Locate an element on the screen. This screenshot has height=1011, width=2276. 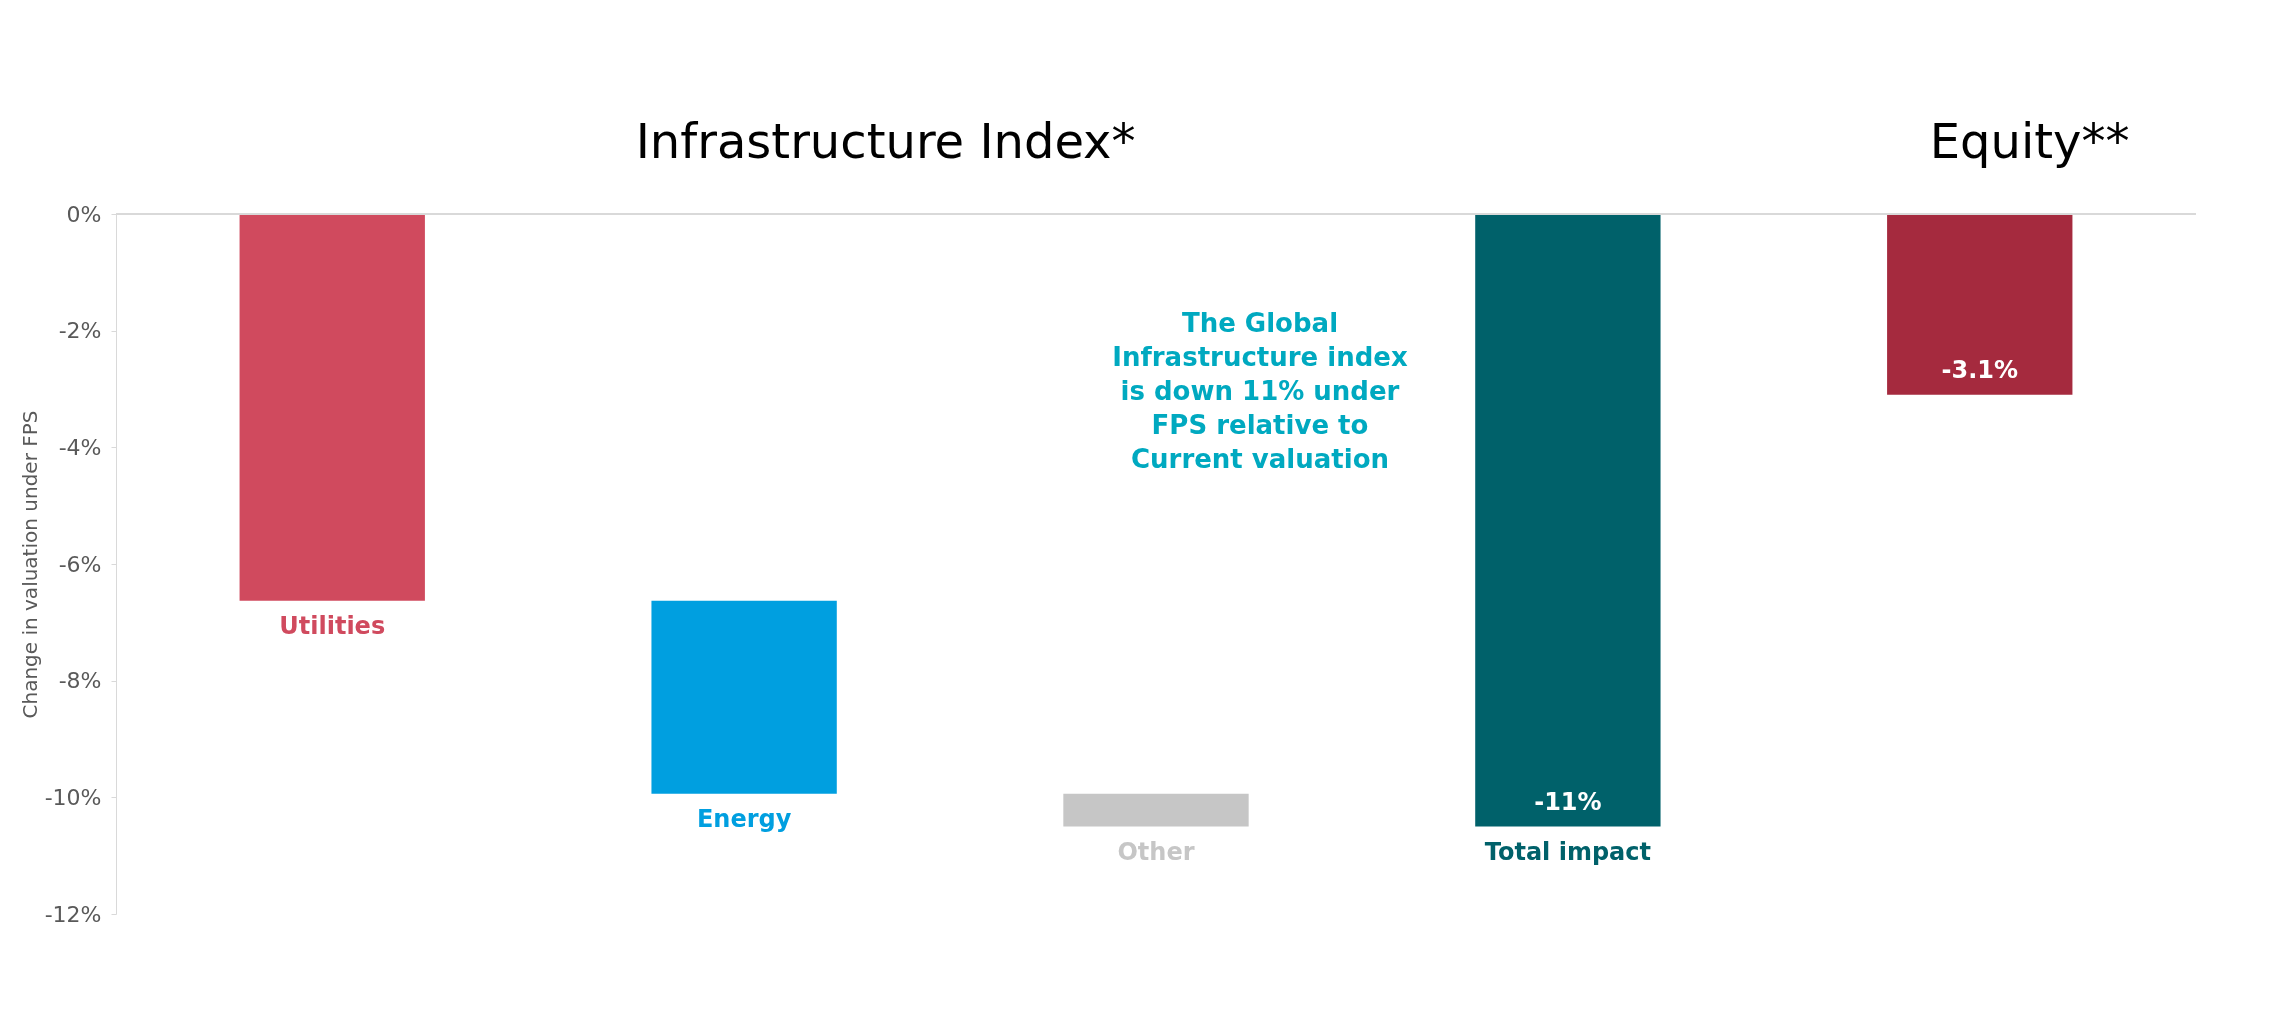
data-label: -11% is located at coordinates (1568, 801).